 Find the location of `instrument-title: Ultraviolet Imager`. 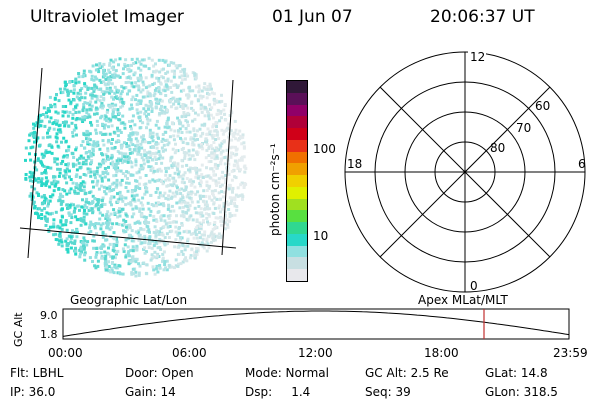

instrument-title: Ultraviolet Imager is located at coordinates (107, 17).